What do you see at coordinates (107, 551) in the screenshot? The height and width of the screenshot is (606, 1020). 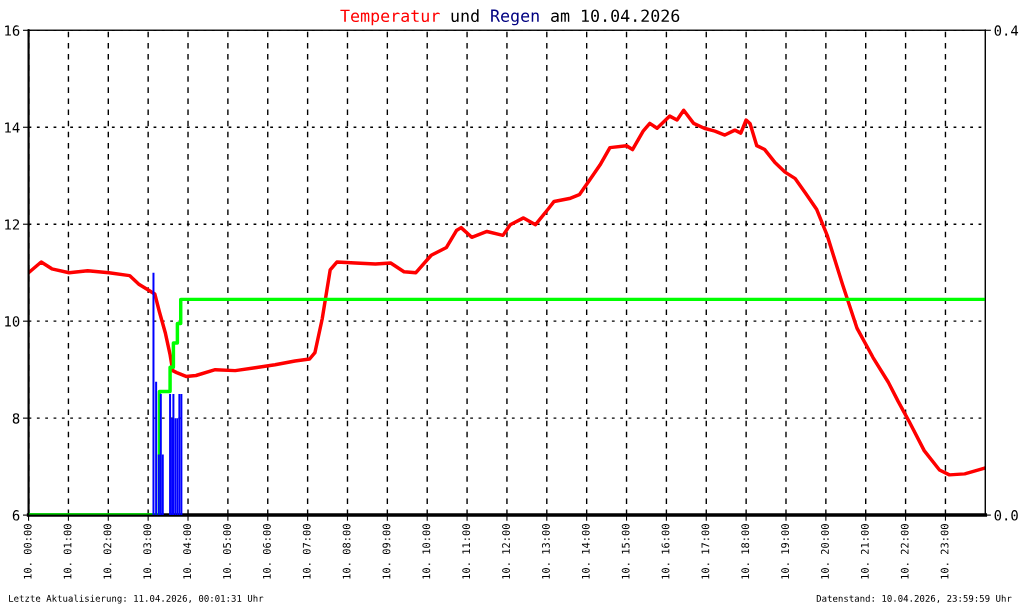 I see `x-tick-label: 10. 02:00` at bounding box center [107, 551].